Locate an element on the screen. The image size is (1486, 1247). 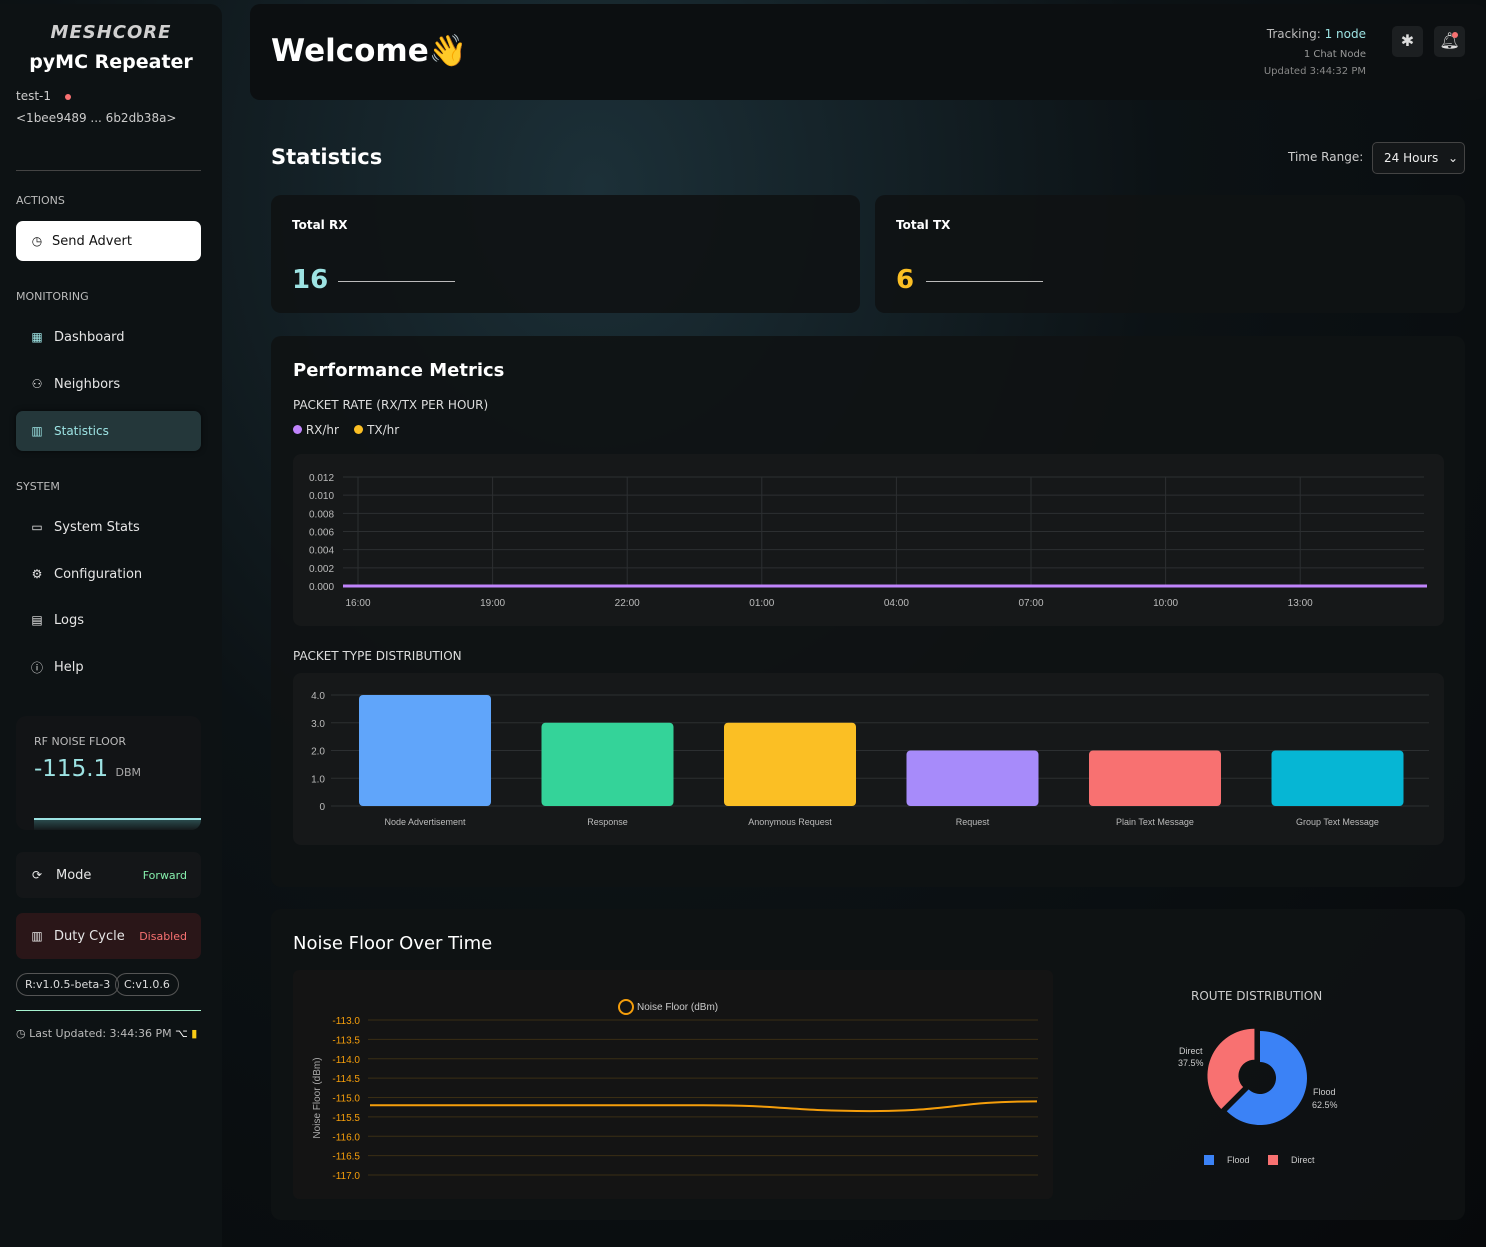
rf-value: -115.1 DBM is located at coordinates (87, 769).